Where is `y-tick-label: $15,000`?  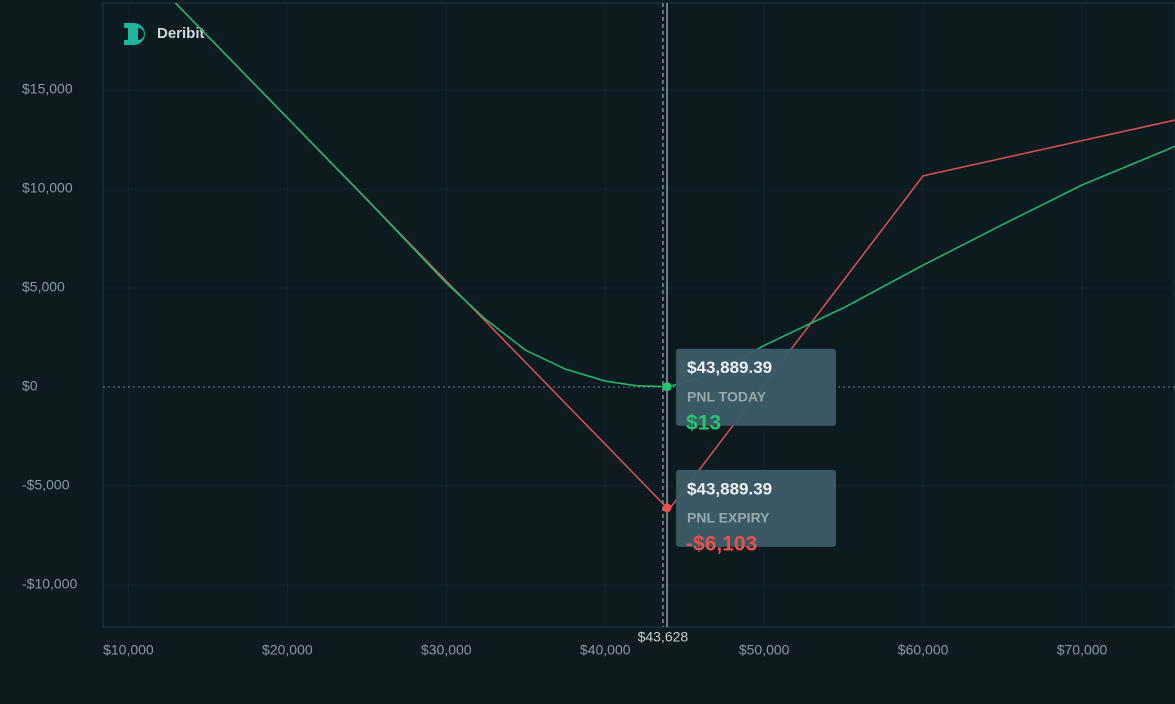
y-tick-label: $15,000 is located at coordinates (47, 89).